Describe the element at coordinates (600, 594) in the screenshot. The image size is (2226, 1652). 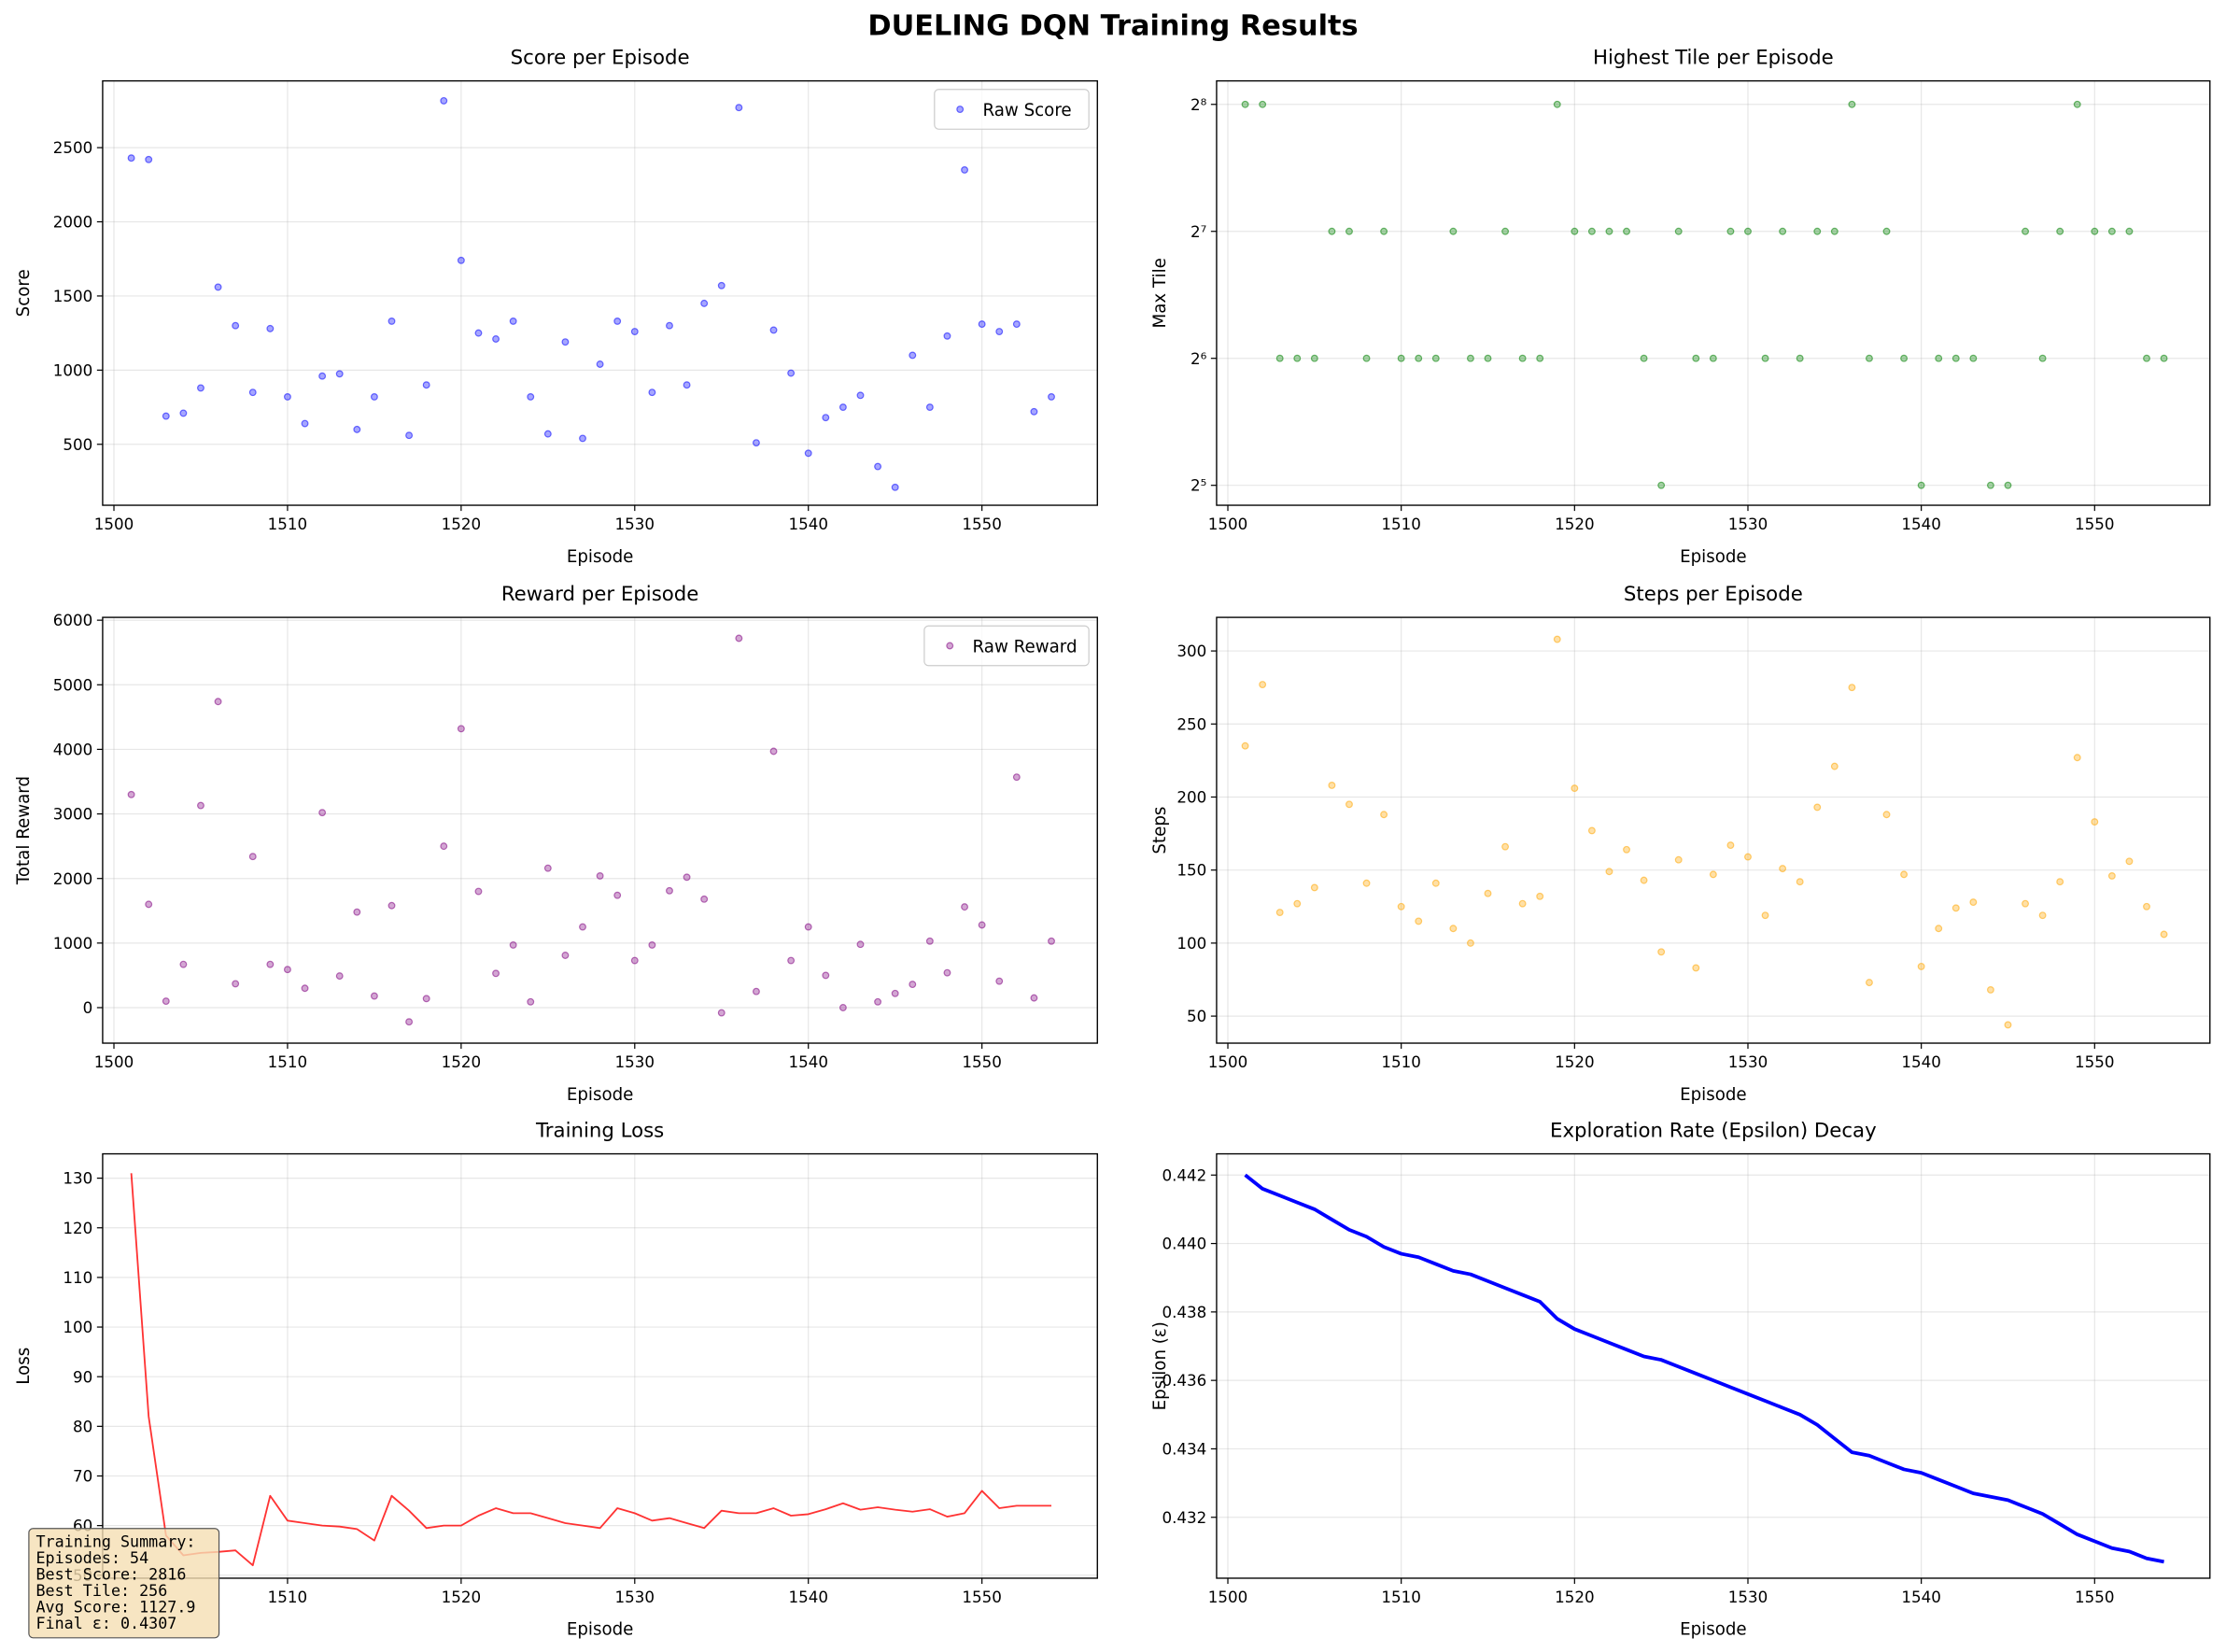
I see `subplot-title: Reward per Episode` at that location.